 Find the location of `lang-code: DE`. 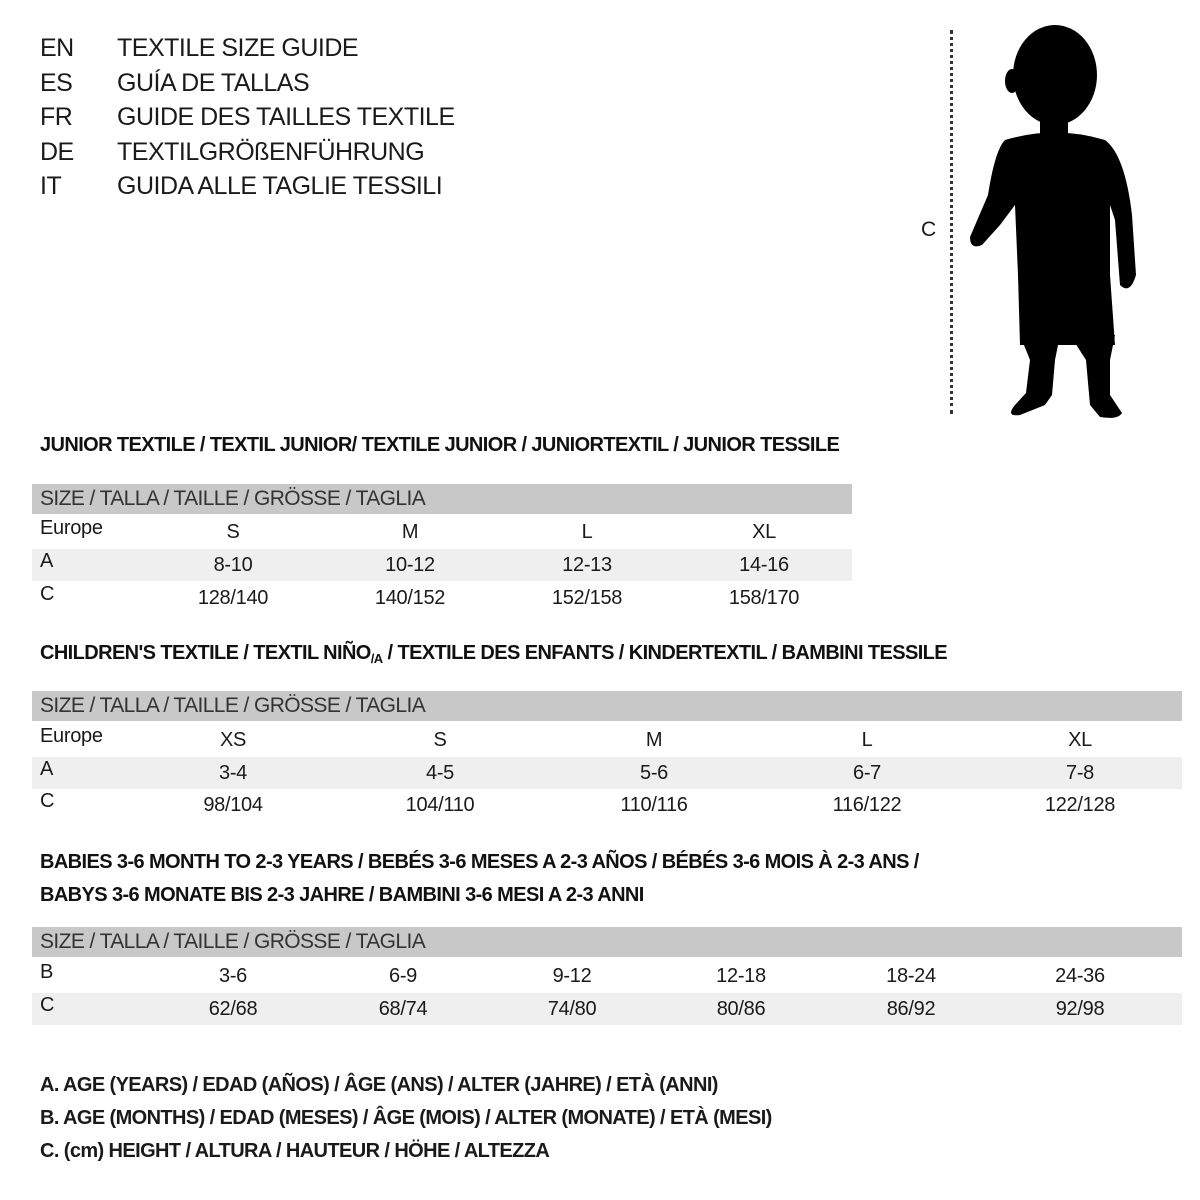

lang-code: DE is located at coordinates (57, 152).